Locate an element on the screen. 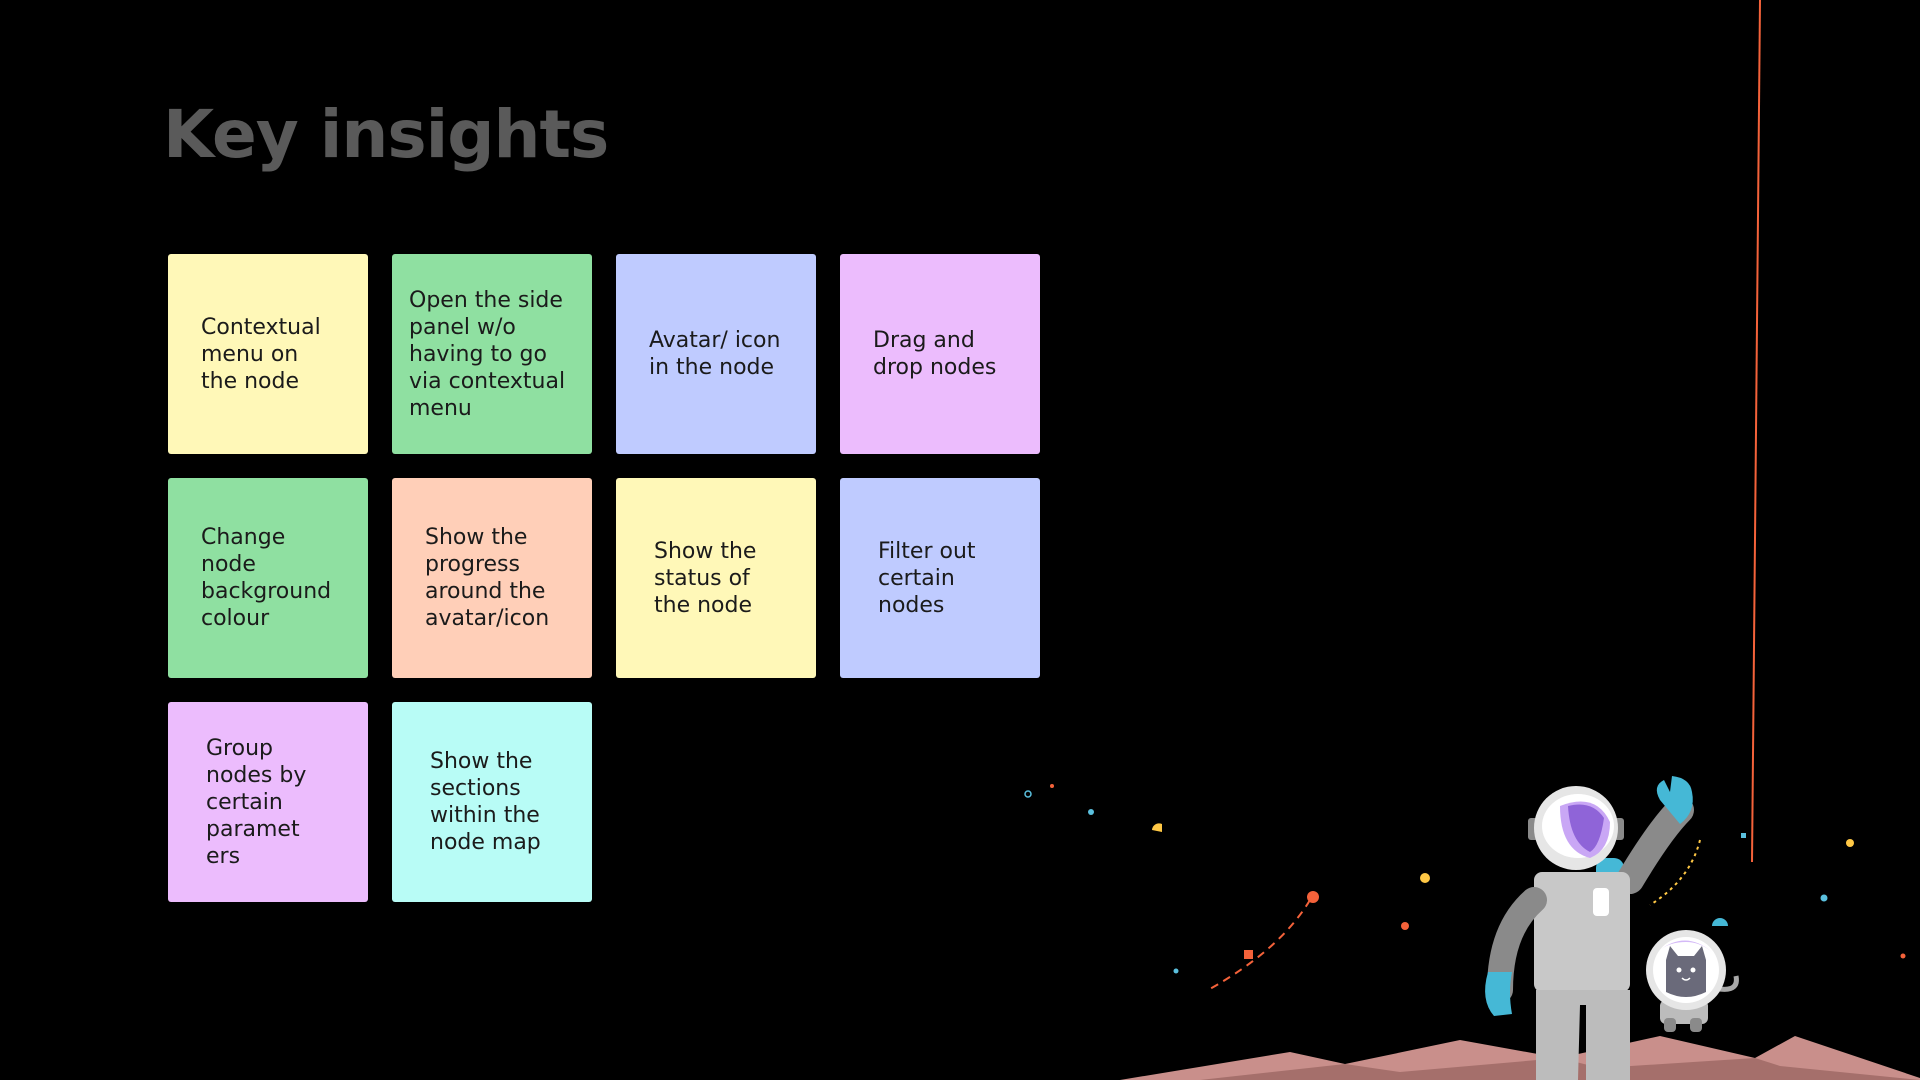  page-title: Key insights is located at coordinates (386, 134).